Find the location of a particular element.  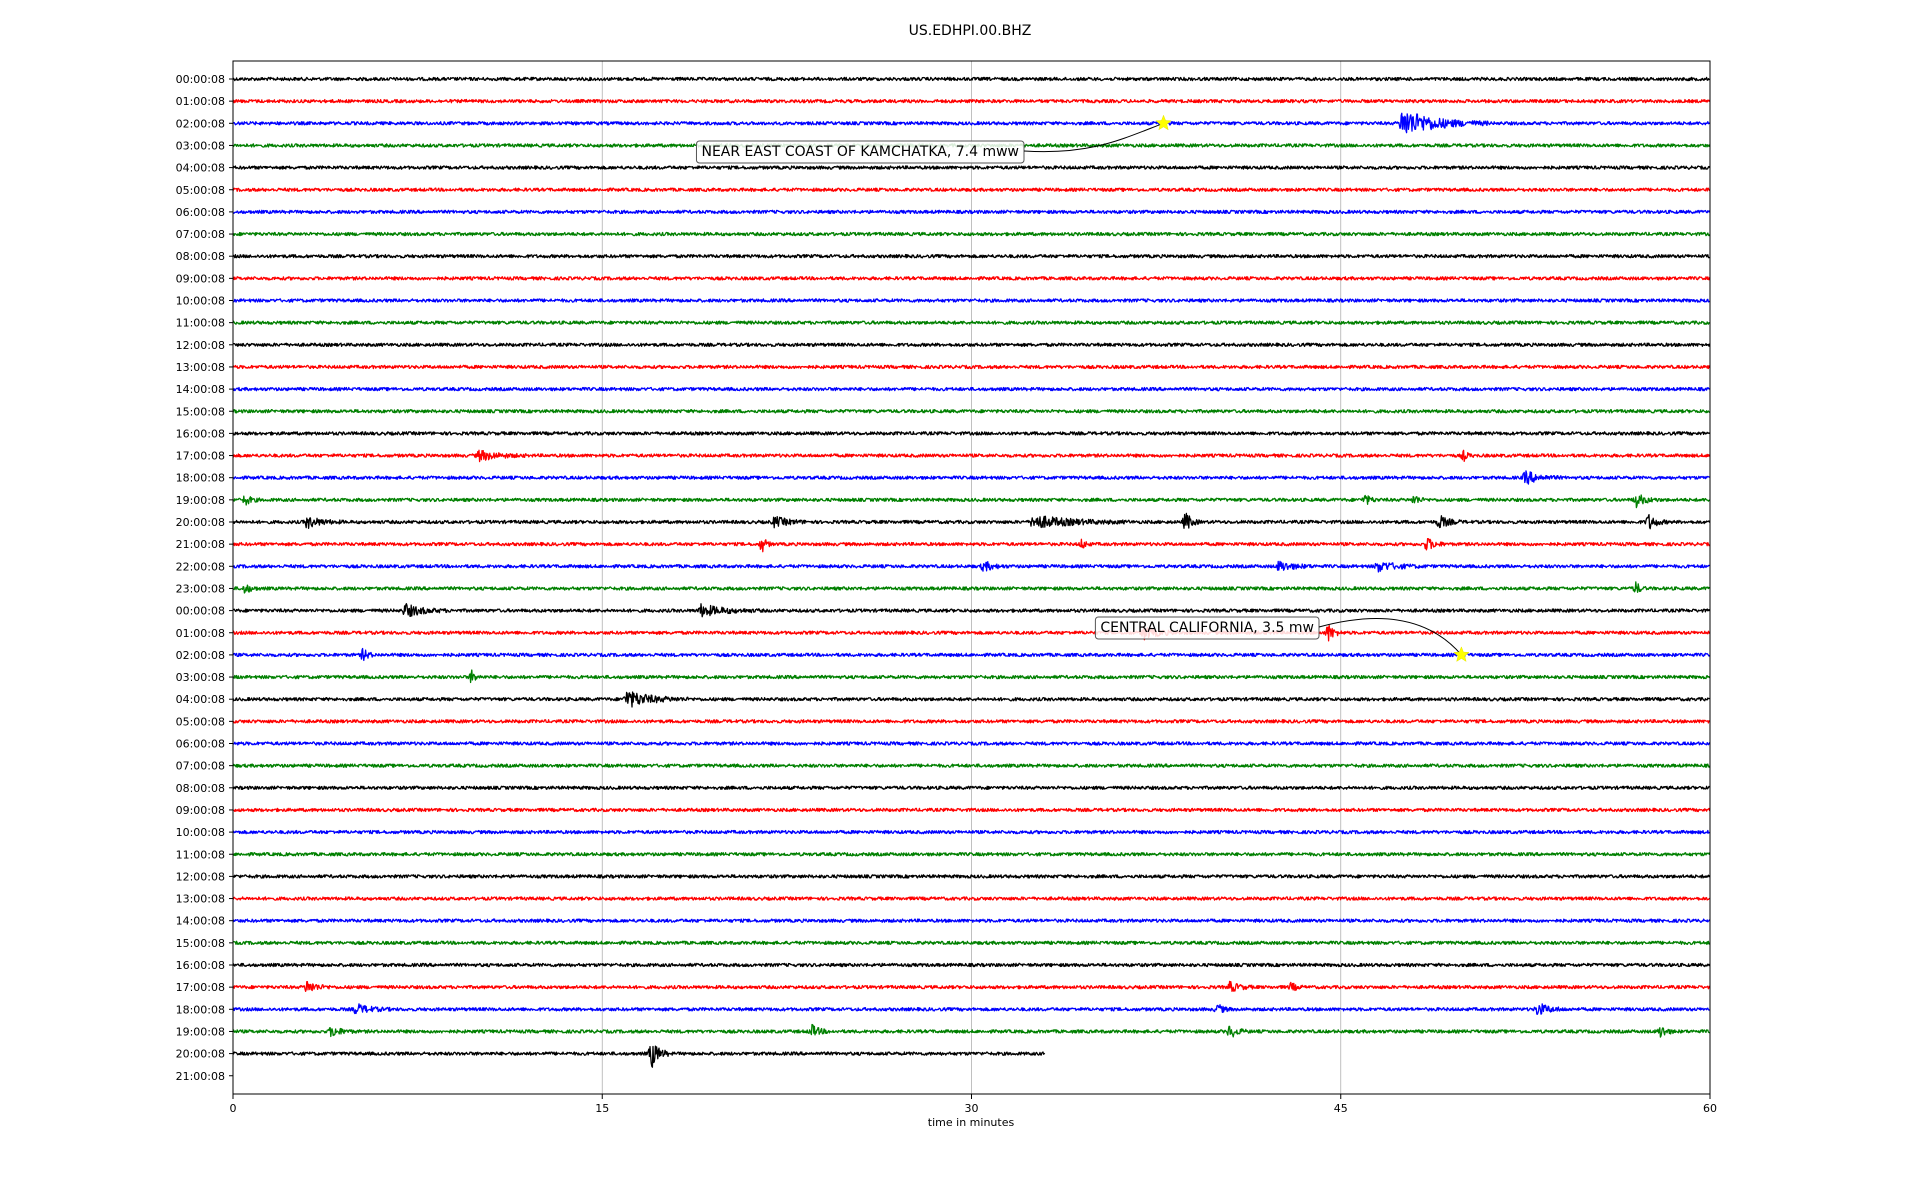

event-annotation: CENTRAL CALIFORNIA, 3.5 mw is located at coordinates (1282, 639).